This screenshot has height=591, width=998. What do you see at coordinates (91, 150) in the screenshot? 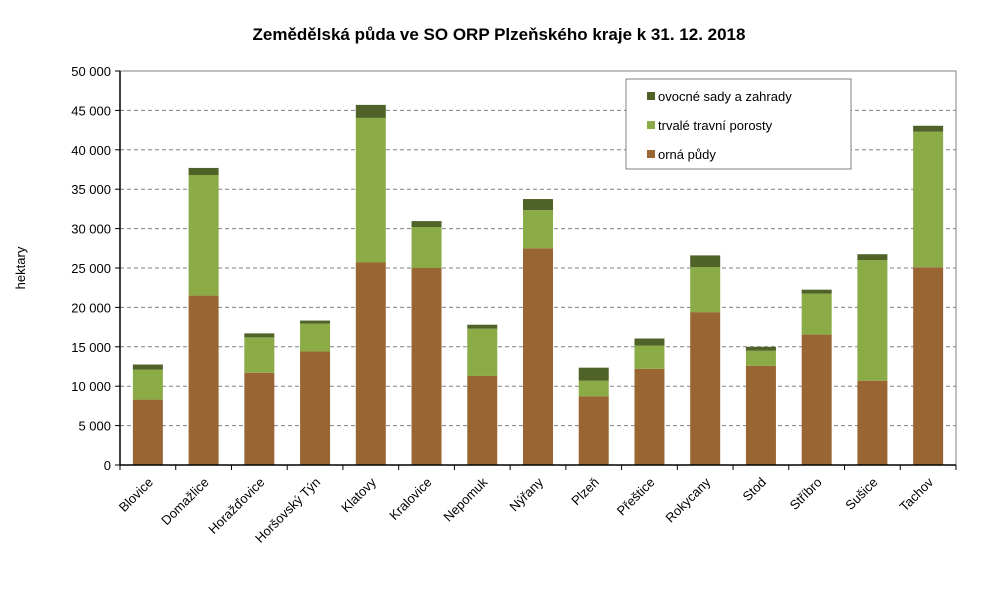
I see `y-tick-label: 40 000` at bounding box center [91, 150].